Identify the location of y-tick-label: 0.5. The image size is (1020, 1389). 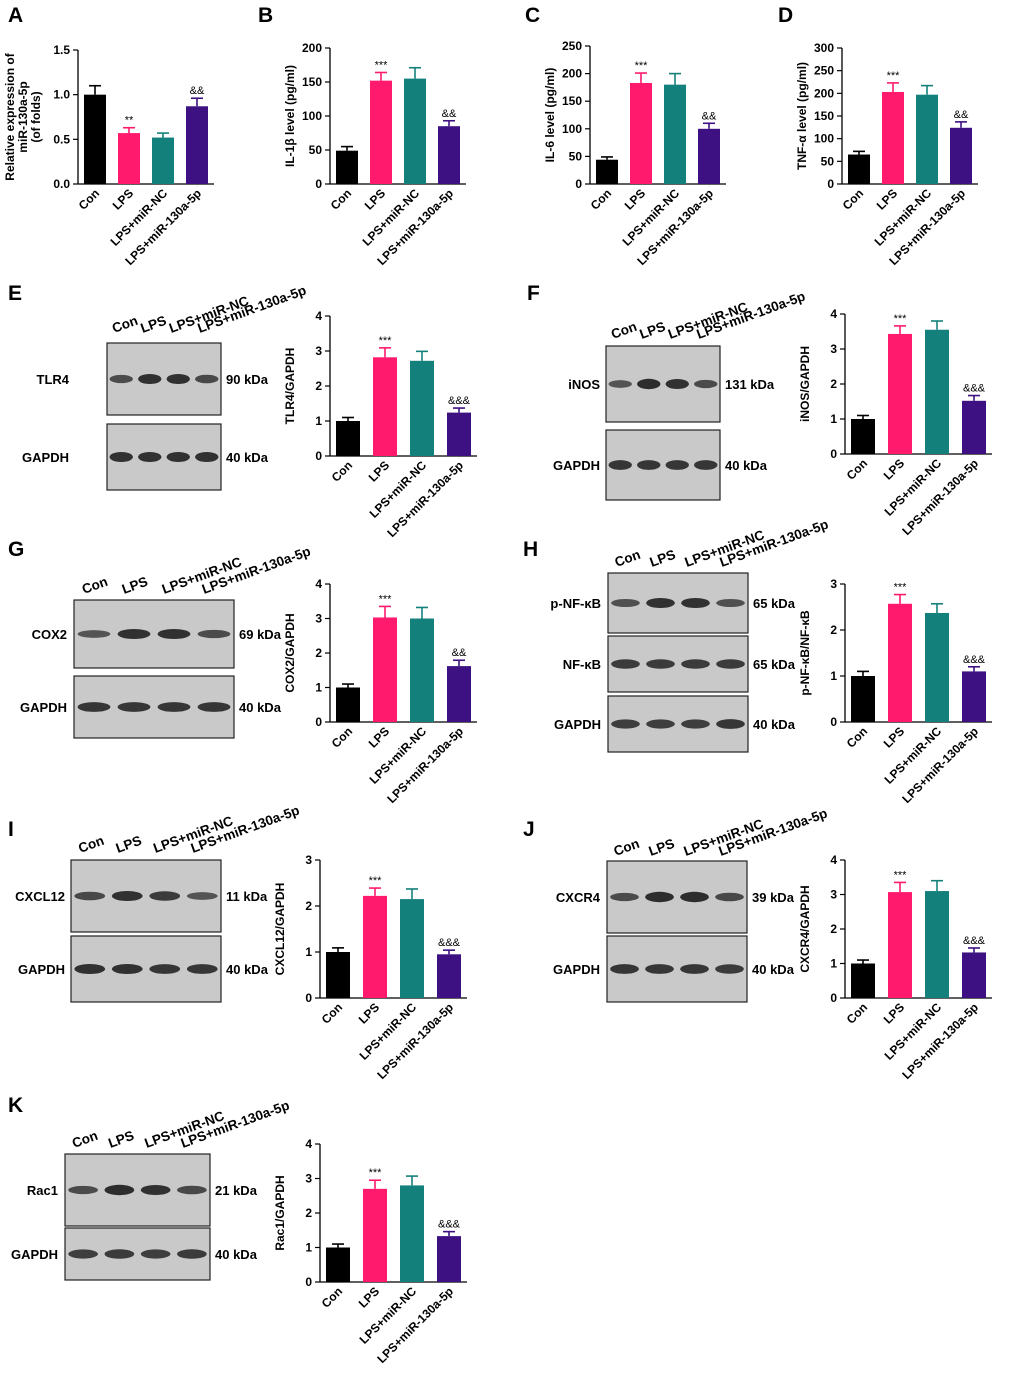
(61, 139).